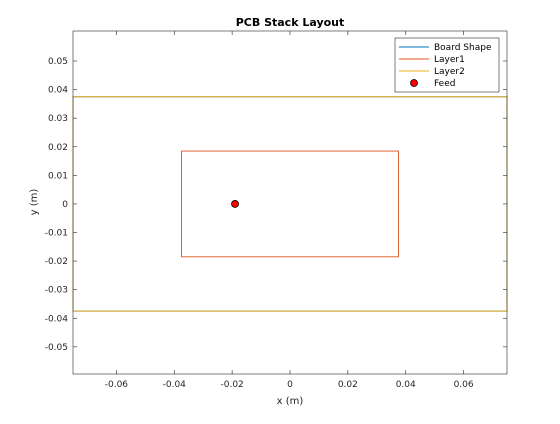 The width and height of the screenshot is (560, 424). I want to click on y-tick-label: -0.03, so click(56, 291).